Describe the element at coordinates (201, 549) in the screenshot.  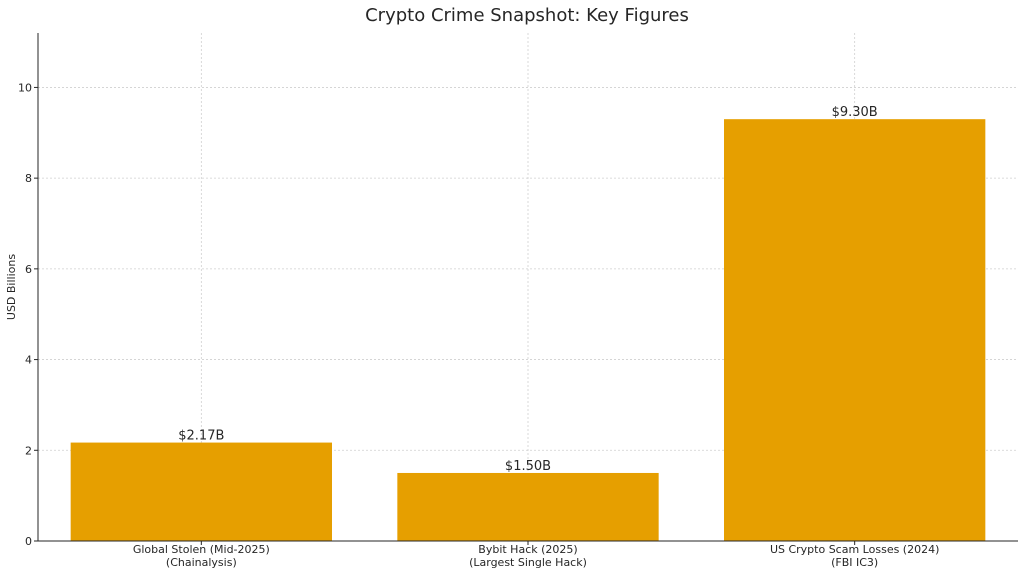
I see `x-tick-label: Global Stolen (Mid-2025)` at that location.